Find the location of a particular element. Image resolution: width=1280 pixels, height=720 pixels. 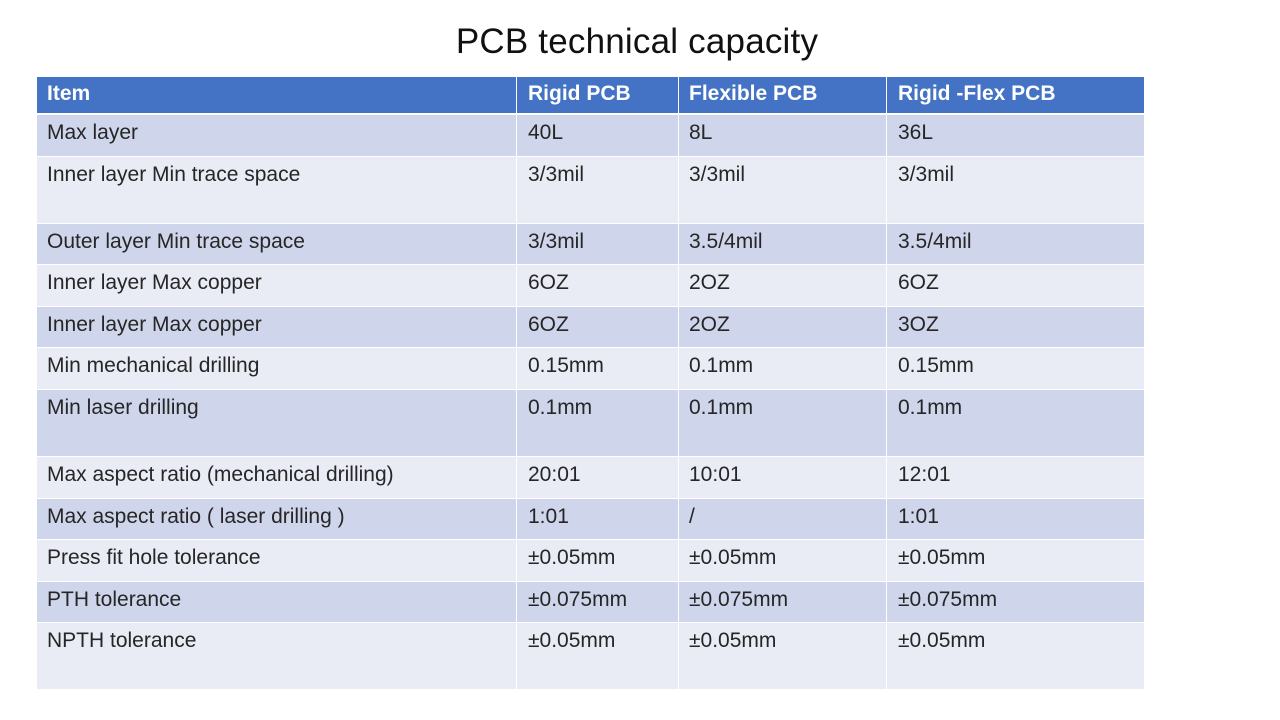

table-row: Min laser drilling 0.1mm 0.1mm 0.1mm is located at coordinates (590, 422).